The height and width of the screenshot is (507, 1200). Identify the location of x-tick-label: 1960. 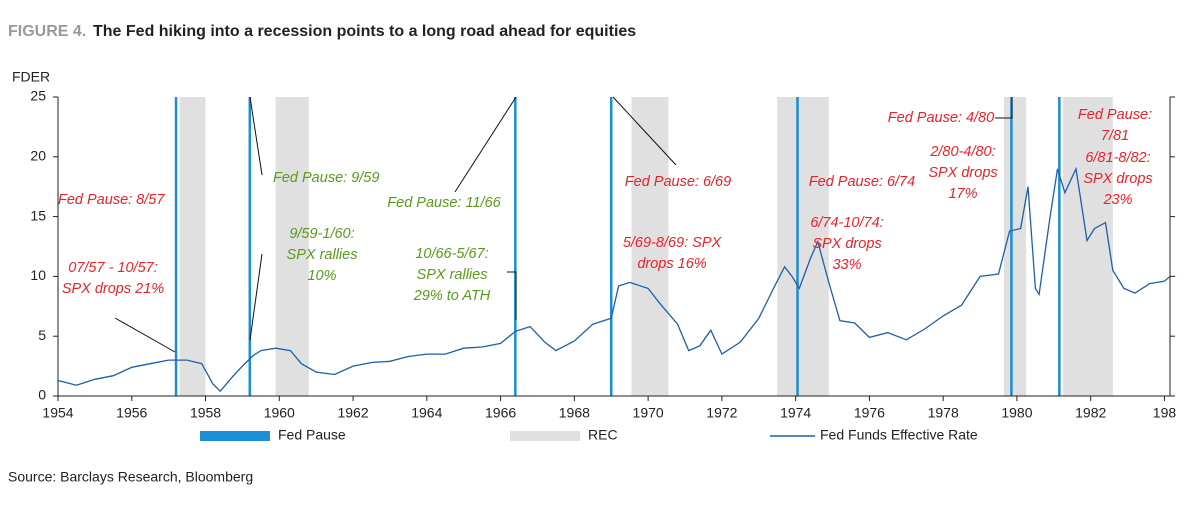
(279, 413).